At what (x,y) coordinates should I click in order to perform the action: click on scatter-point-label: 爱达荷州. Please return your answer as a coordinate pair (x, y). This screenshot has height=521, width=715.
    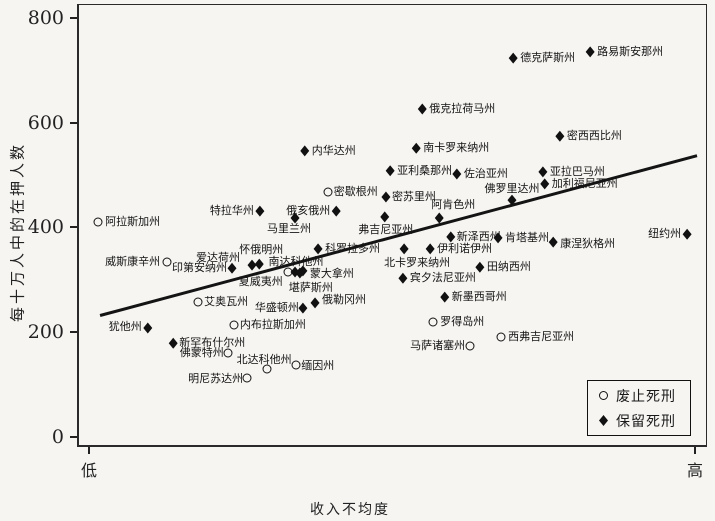
    Looking at the image, I should click on (218, 258).